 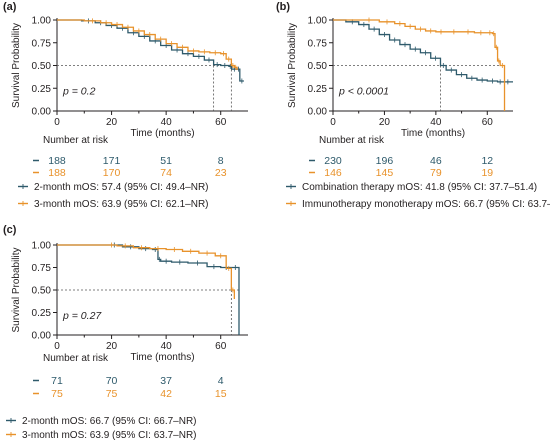 I want to click on panel-c-ytick-label: 0.25, so click(x=42, y=313).